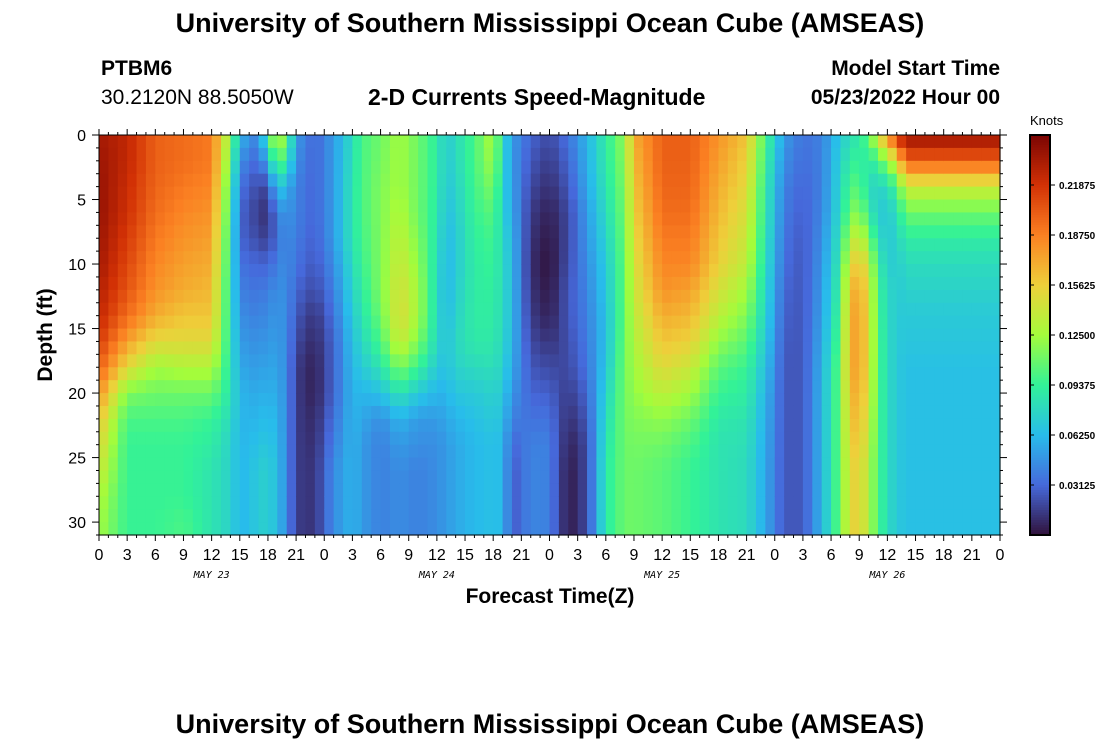 This screenshot has width=1100, height=750. What do you see at coordinates (859, 555) in the screenshot?
I see `x-tick-label: 9` at bounding box center [859, 555].